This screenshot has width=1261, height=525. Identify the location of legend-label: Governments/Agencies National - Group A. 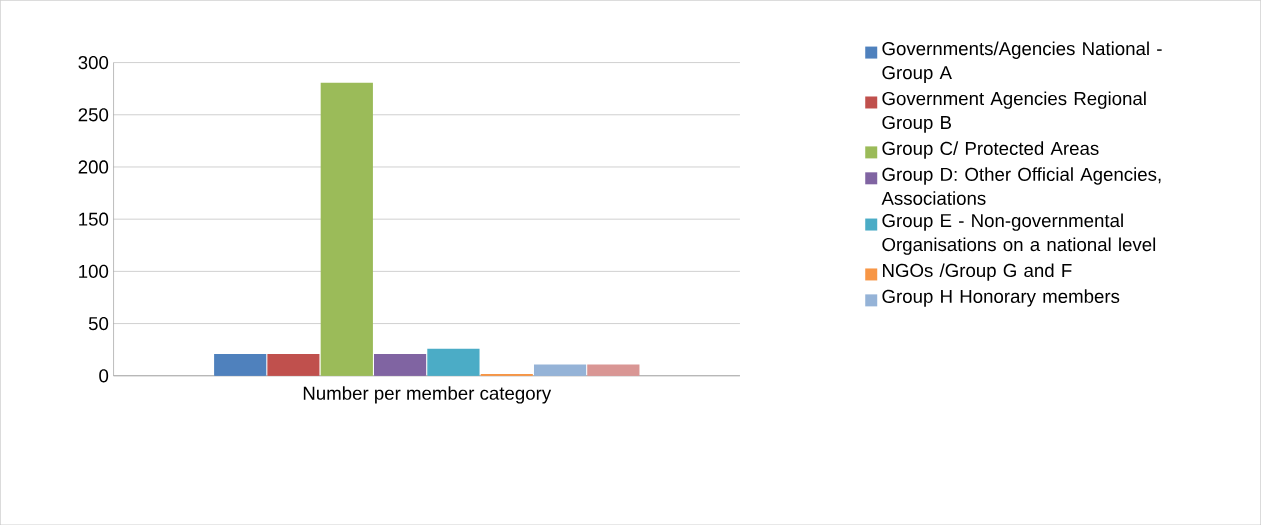
(1022, 62).